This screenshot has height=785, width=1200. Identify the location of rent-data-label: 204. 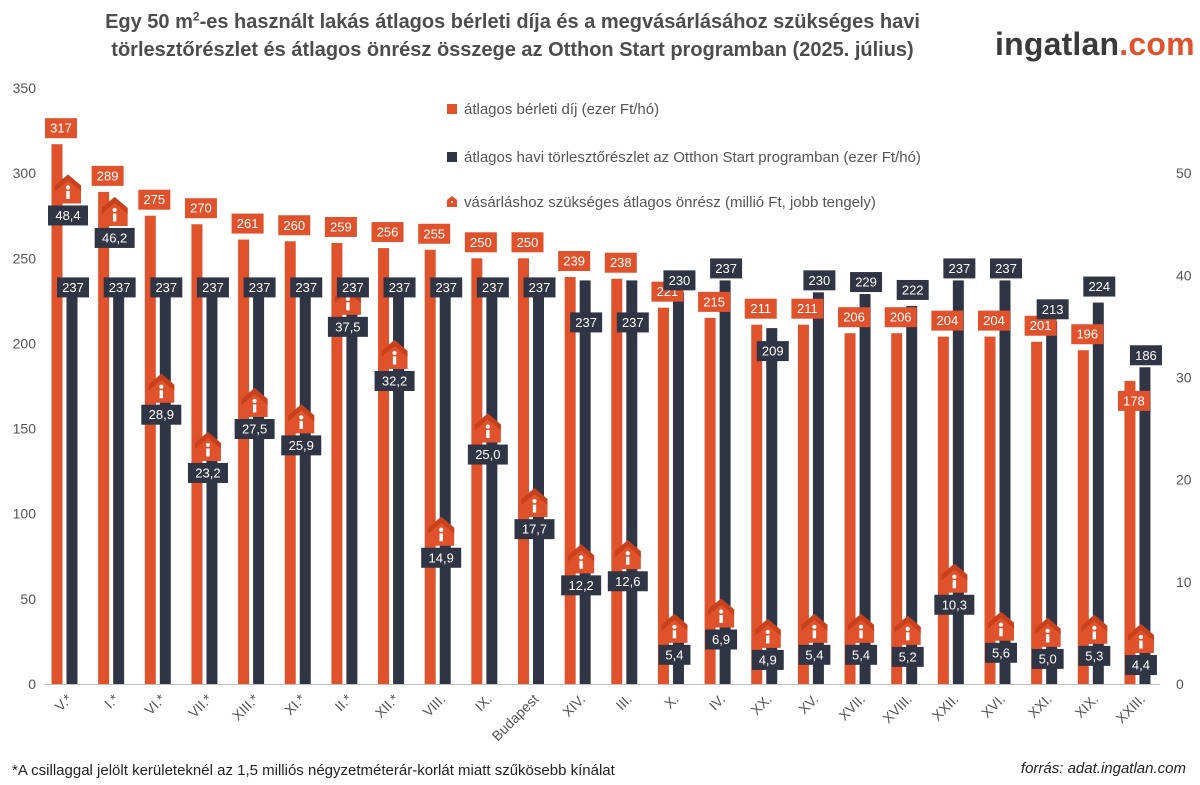
(994, 320).